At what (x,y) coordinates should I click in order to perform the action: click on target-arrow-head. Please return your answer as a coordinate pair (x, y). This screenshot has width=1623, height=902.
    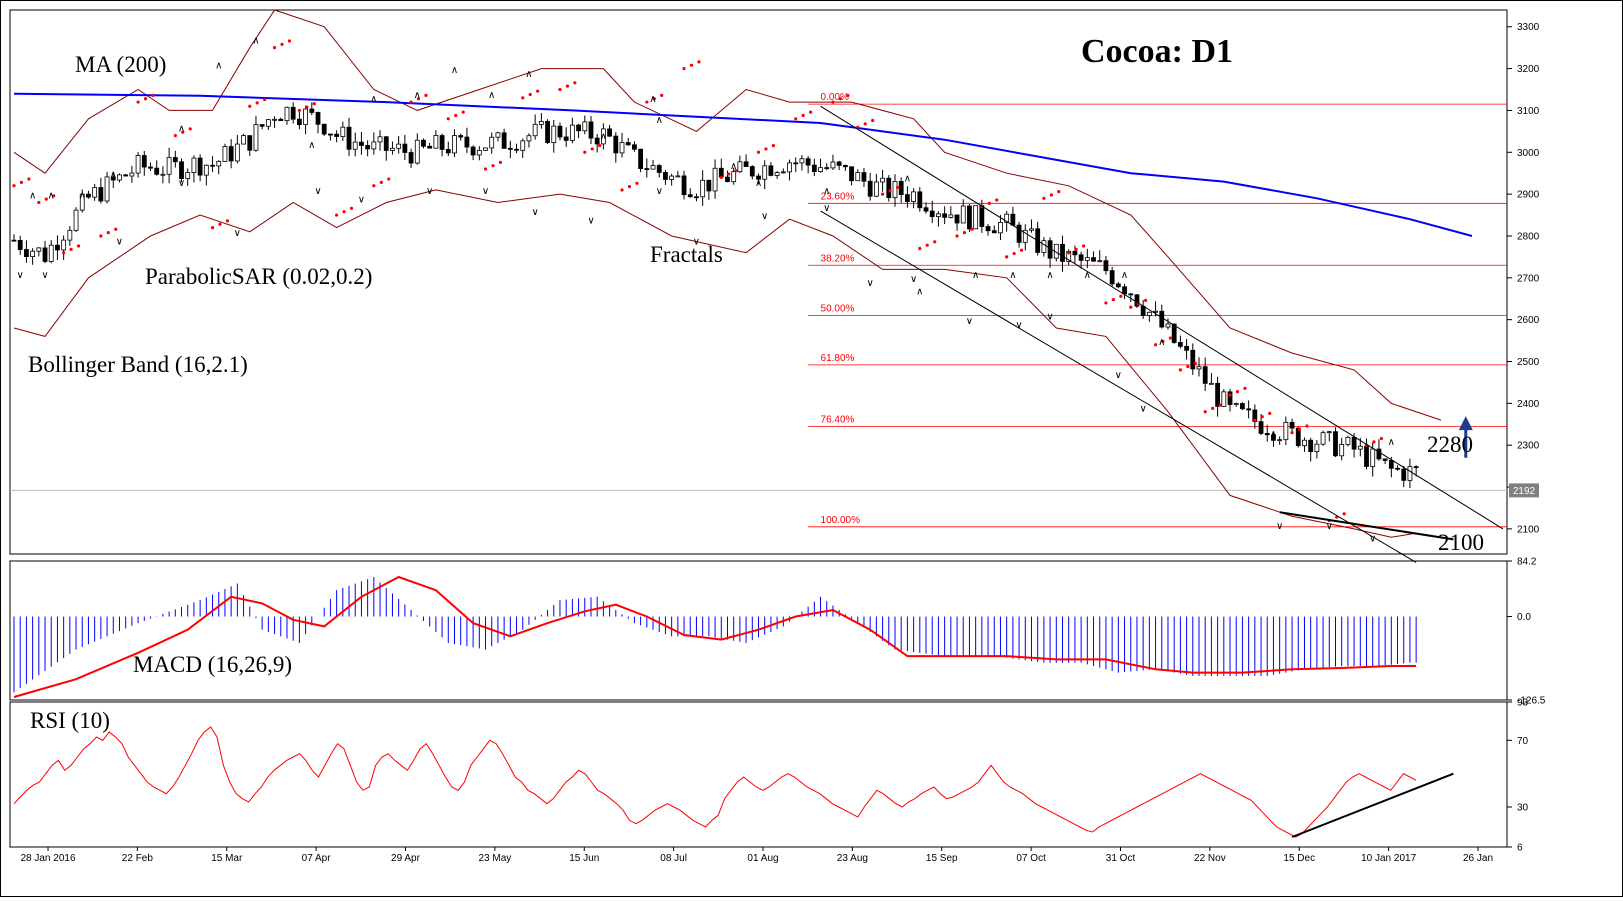
    Looking at the image, I should click on (1465, 423).